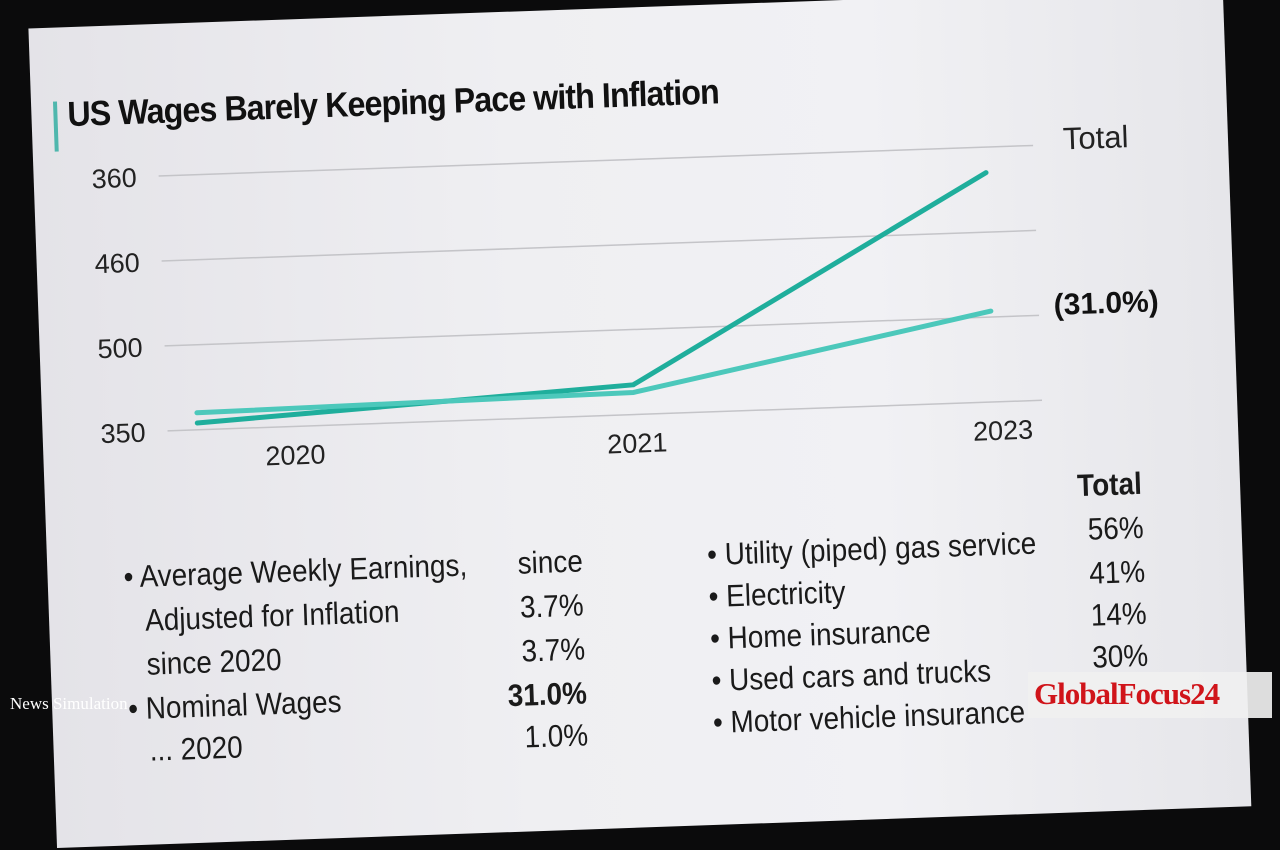 This screenshot has height=850, width=1280. I want to click on list-item: • Nominal Wages, so click(235, 705).